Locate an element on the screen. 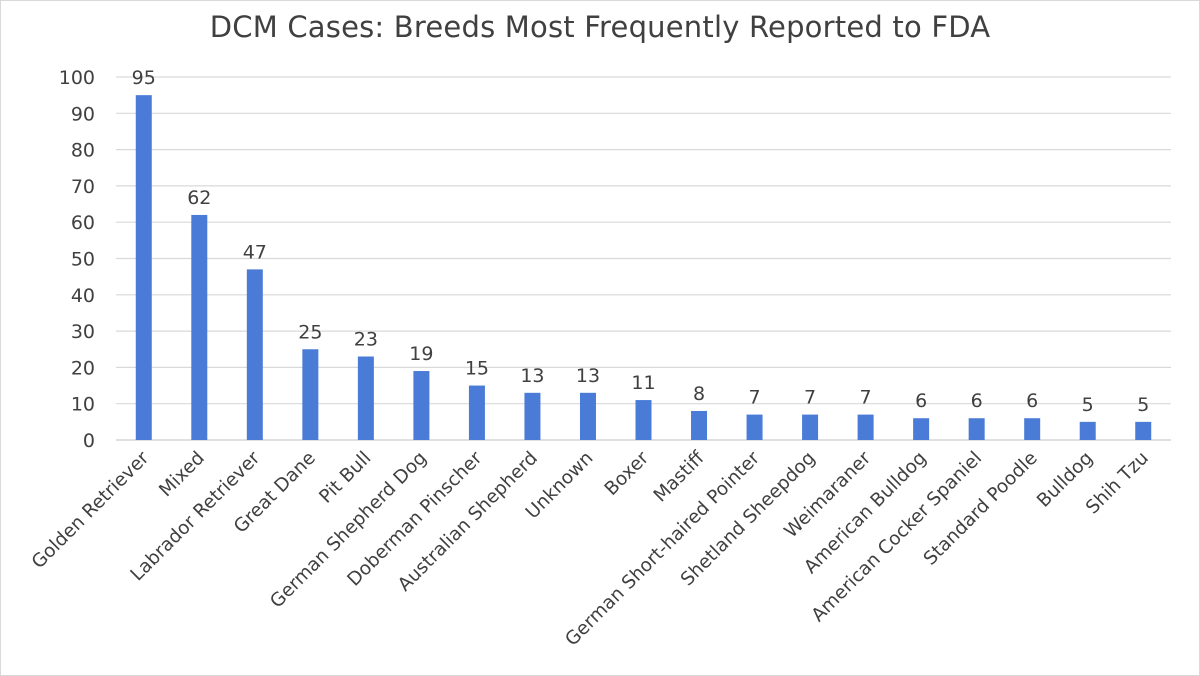  data-label: 19 is located at coordinates (421, 354).